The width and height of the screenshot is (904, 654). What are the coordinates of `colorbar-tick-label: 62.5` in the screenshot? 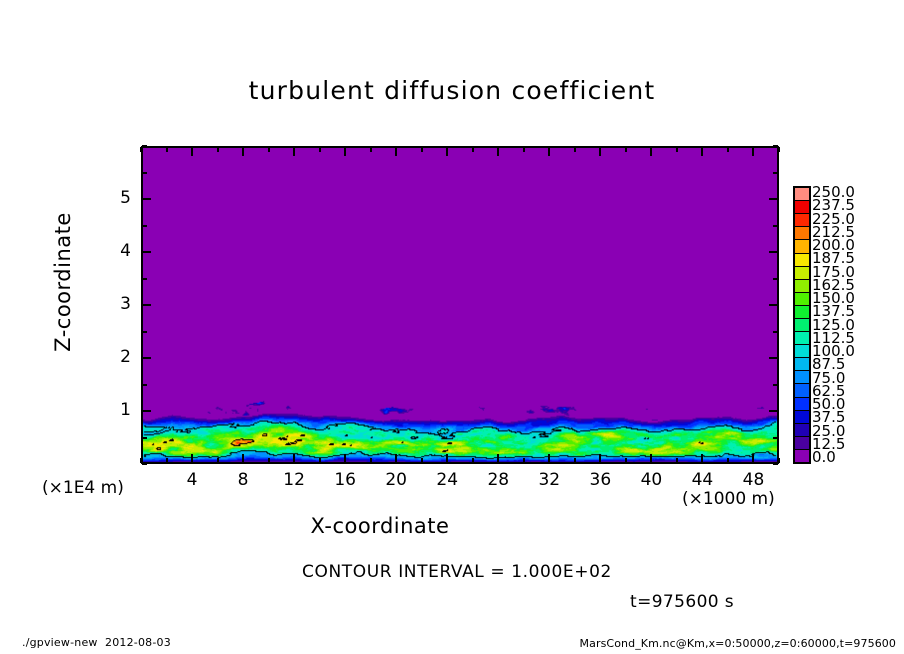 It's located at (829, 390).